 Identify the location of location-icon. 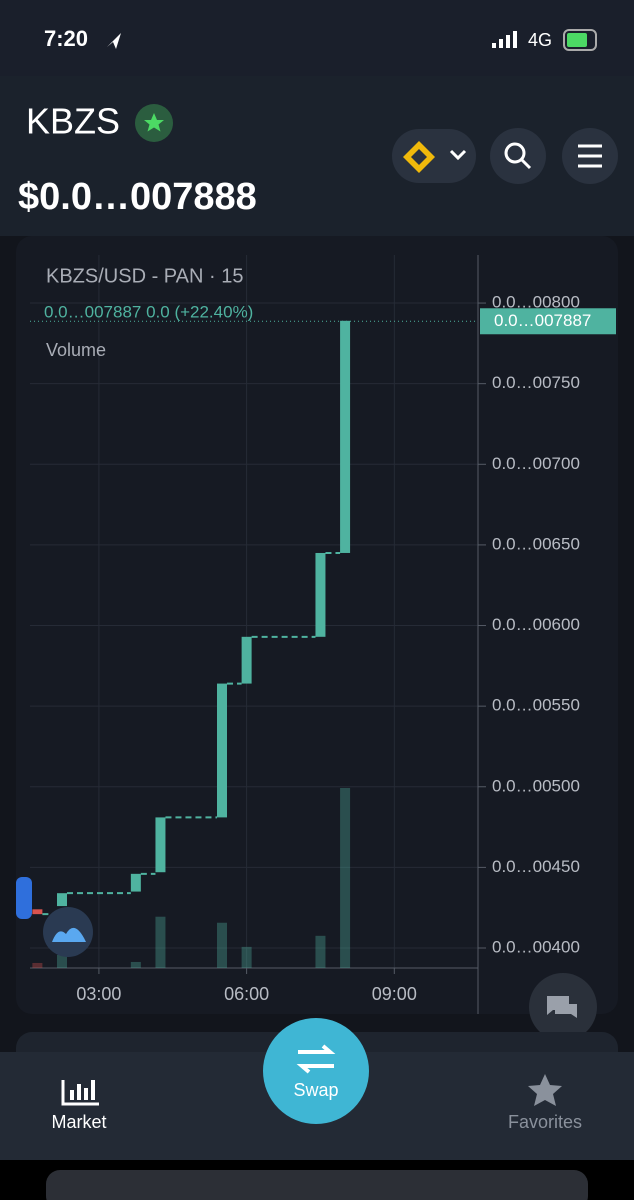
(114, 41).